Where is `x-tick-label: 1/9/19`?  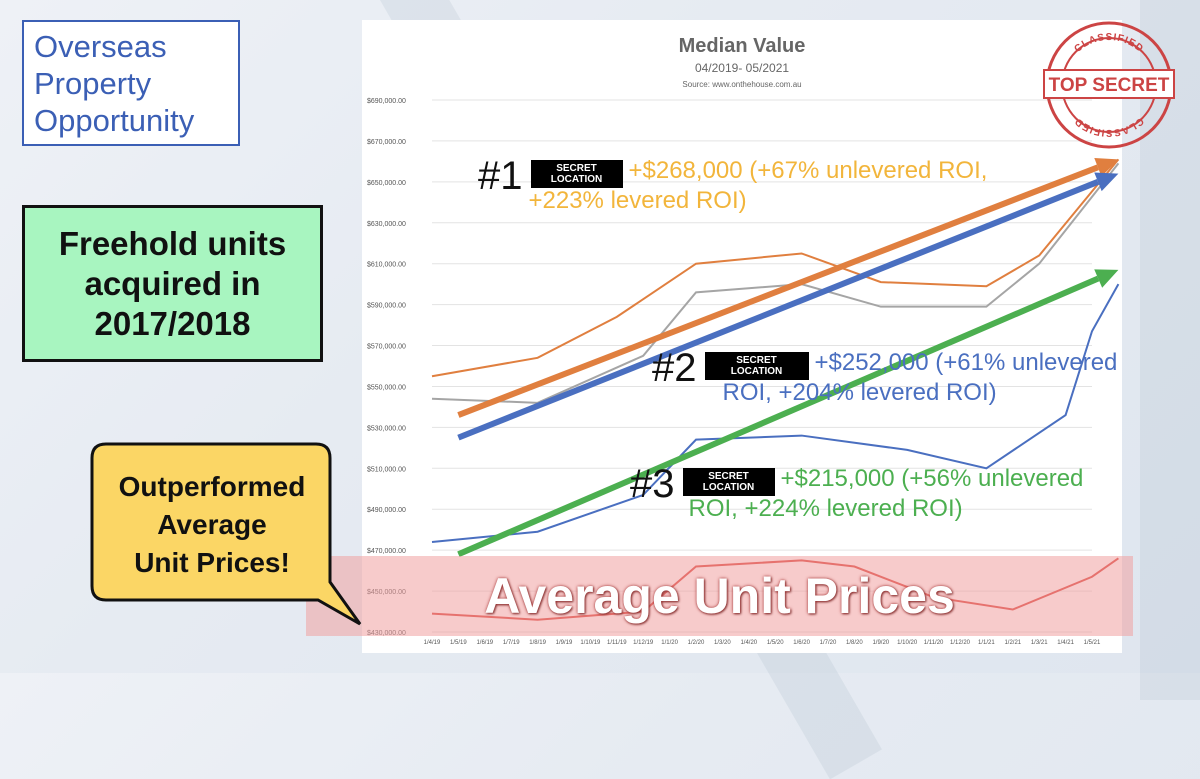 x-tick-label: 1/9/19 is located at coordinates (564, 643).